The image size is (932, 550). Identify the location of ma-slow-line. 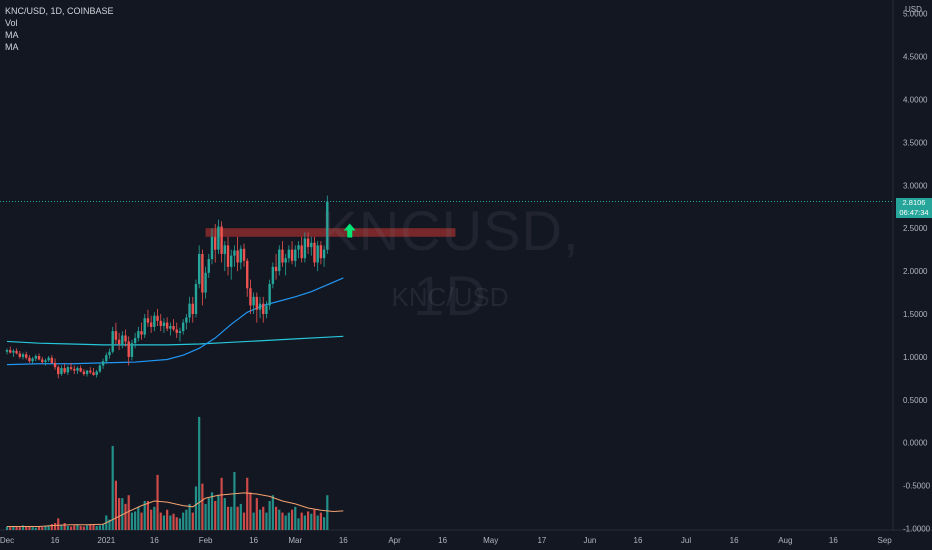
(175, 340).